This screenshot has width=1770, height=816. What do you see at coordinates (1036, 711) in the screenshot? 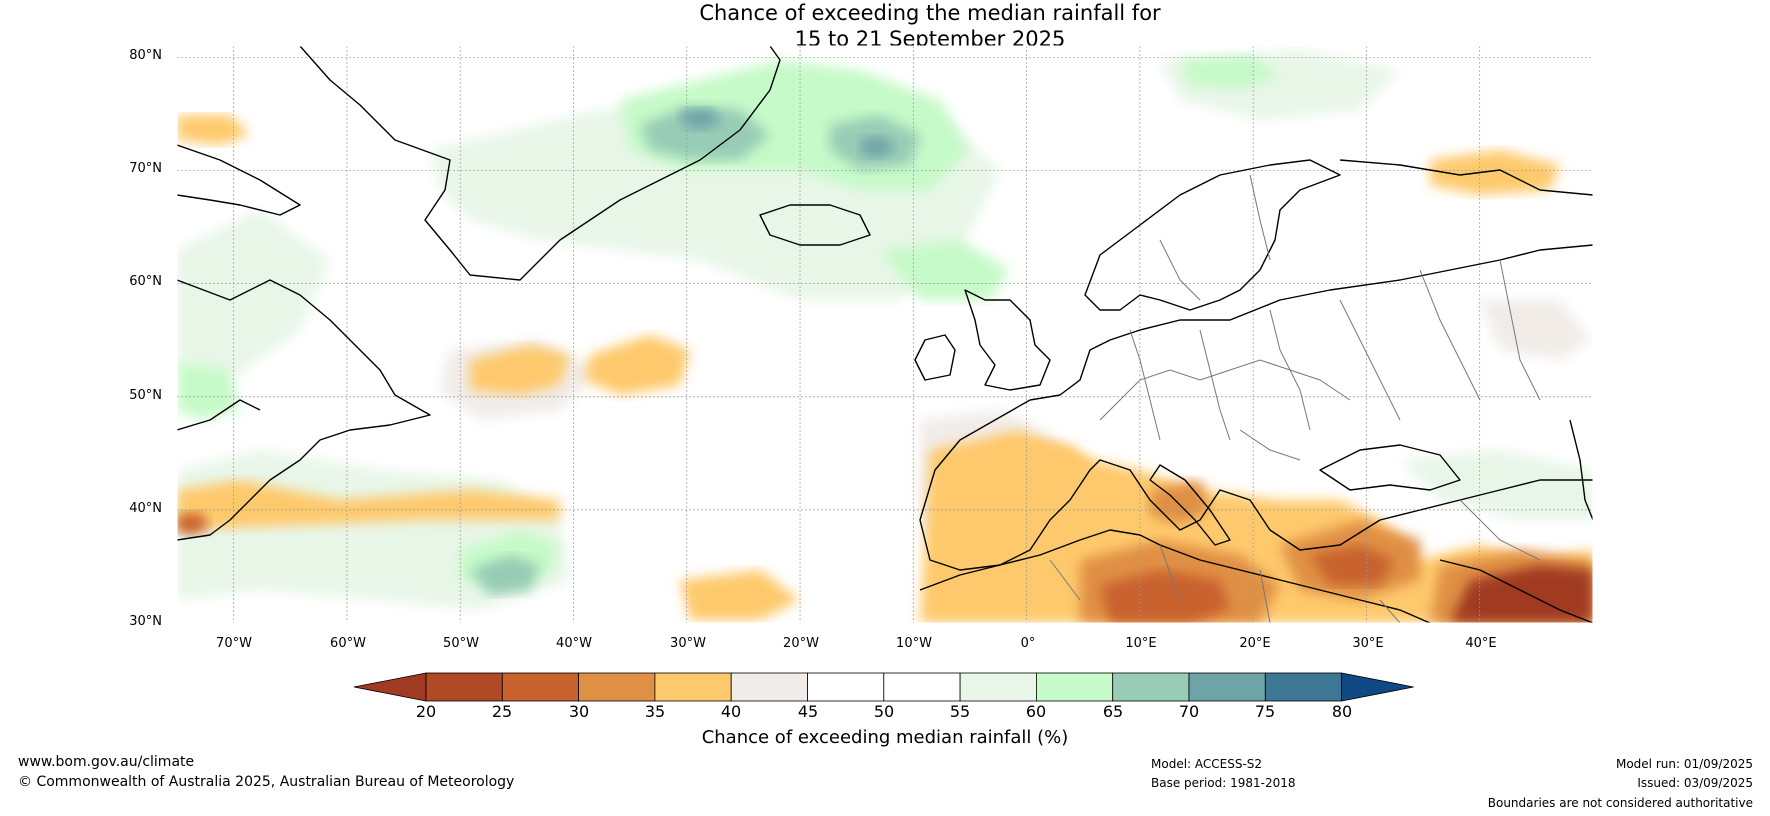
I see `colorbar-tick: 60` at bounding box center [1036, 711].